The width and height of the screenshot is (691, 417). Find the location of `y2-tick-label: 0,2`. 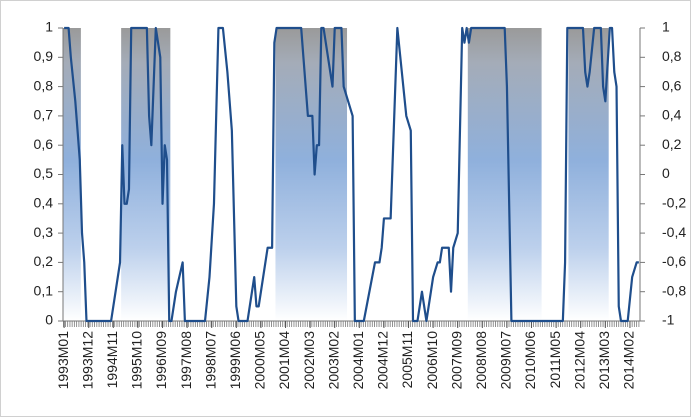

y2-tick-label: 0,2 is located at coordinates (672, 144).